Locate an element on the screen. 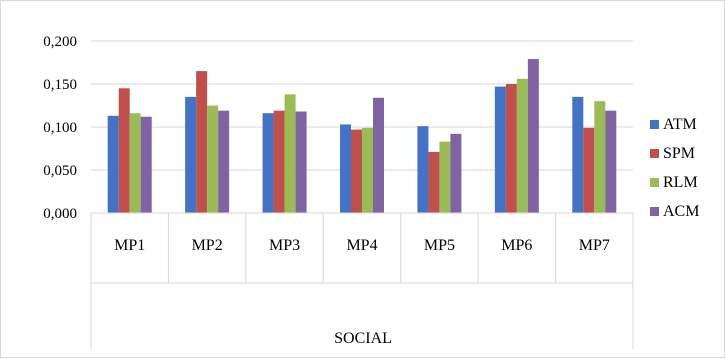  legend-swatch-rlm is located at coordinates (654, 182).